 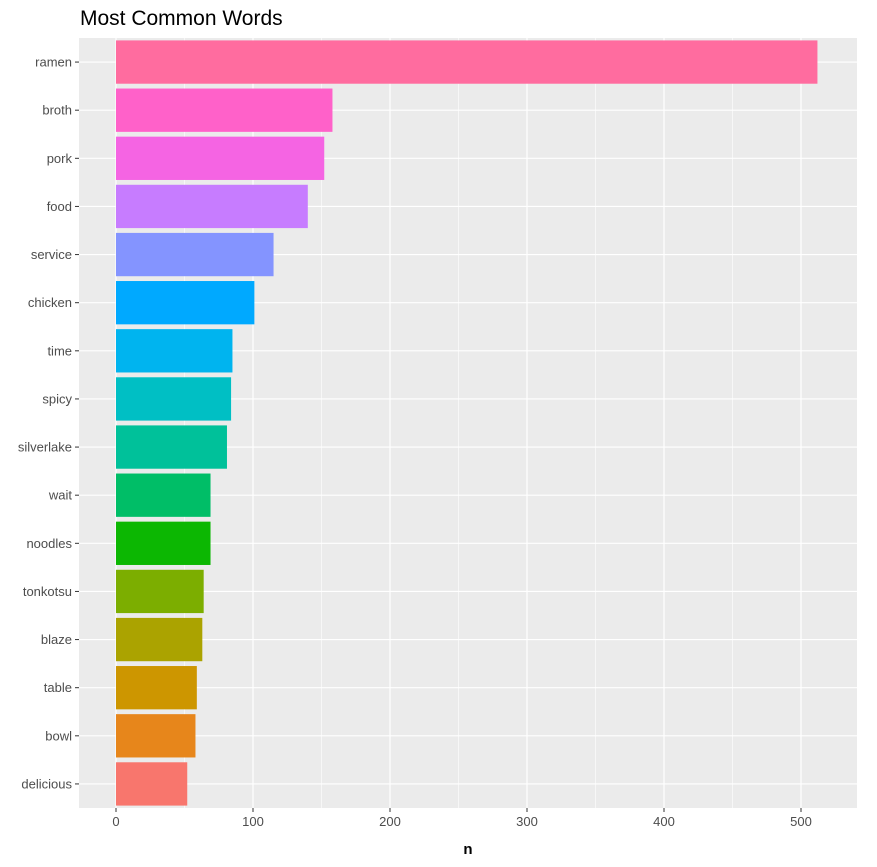 What do you see at coordinates (185, 303) in the screenshot?
I see `bar-chicken` at bounding box center [185, 303].